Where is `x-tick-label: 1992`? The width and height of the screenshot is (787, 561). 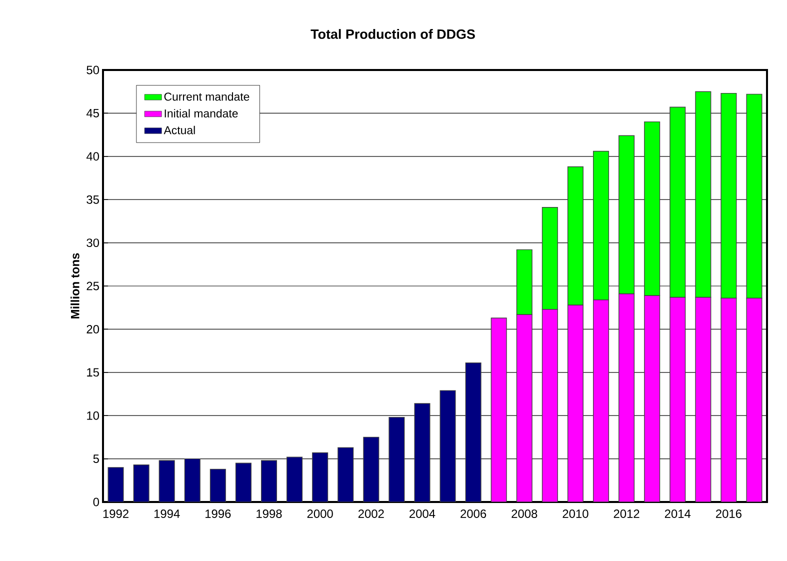 x-tick-label: 1992 is located at coordinates (115, 514).